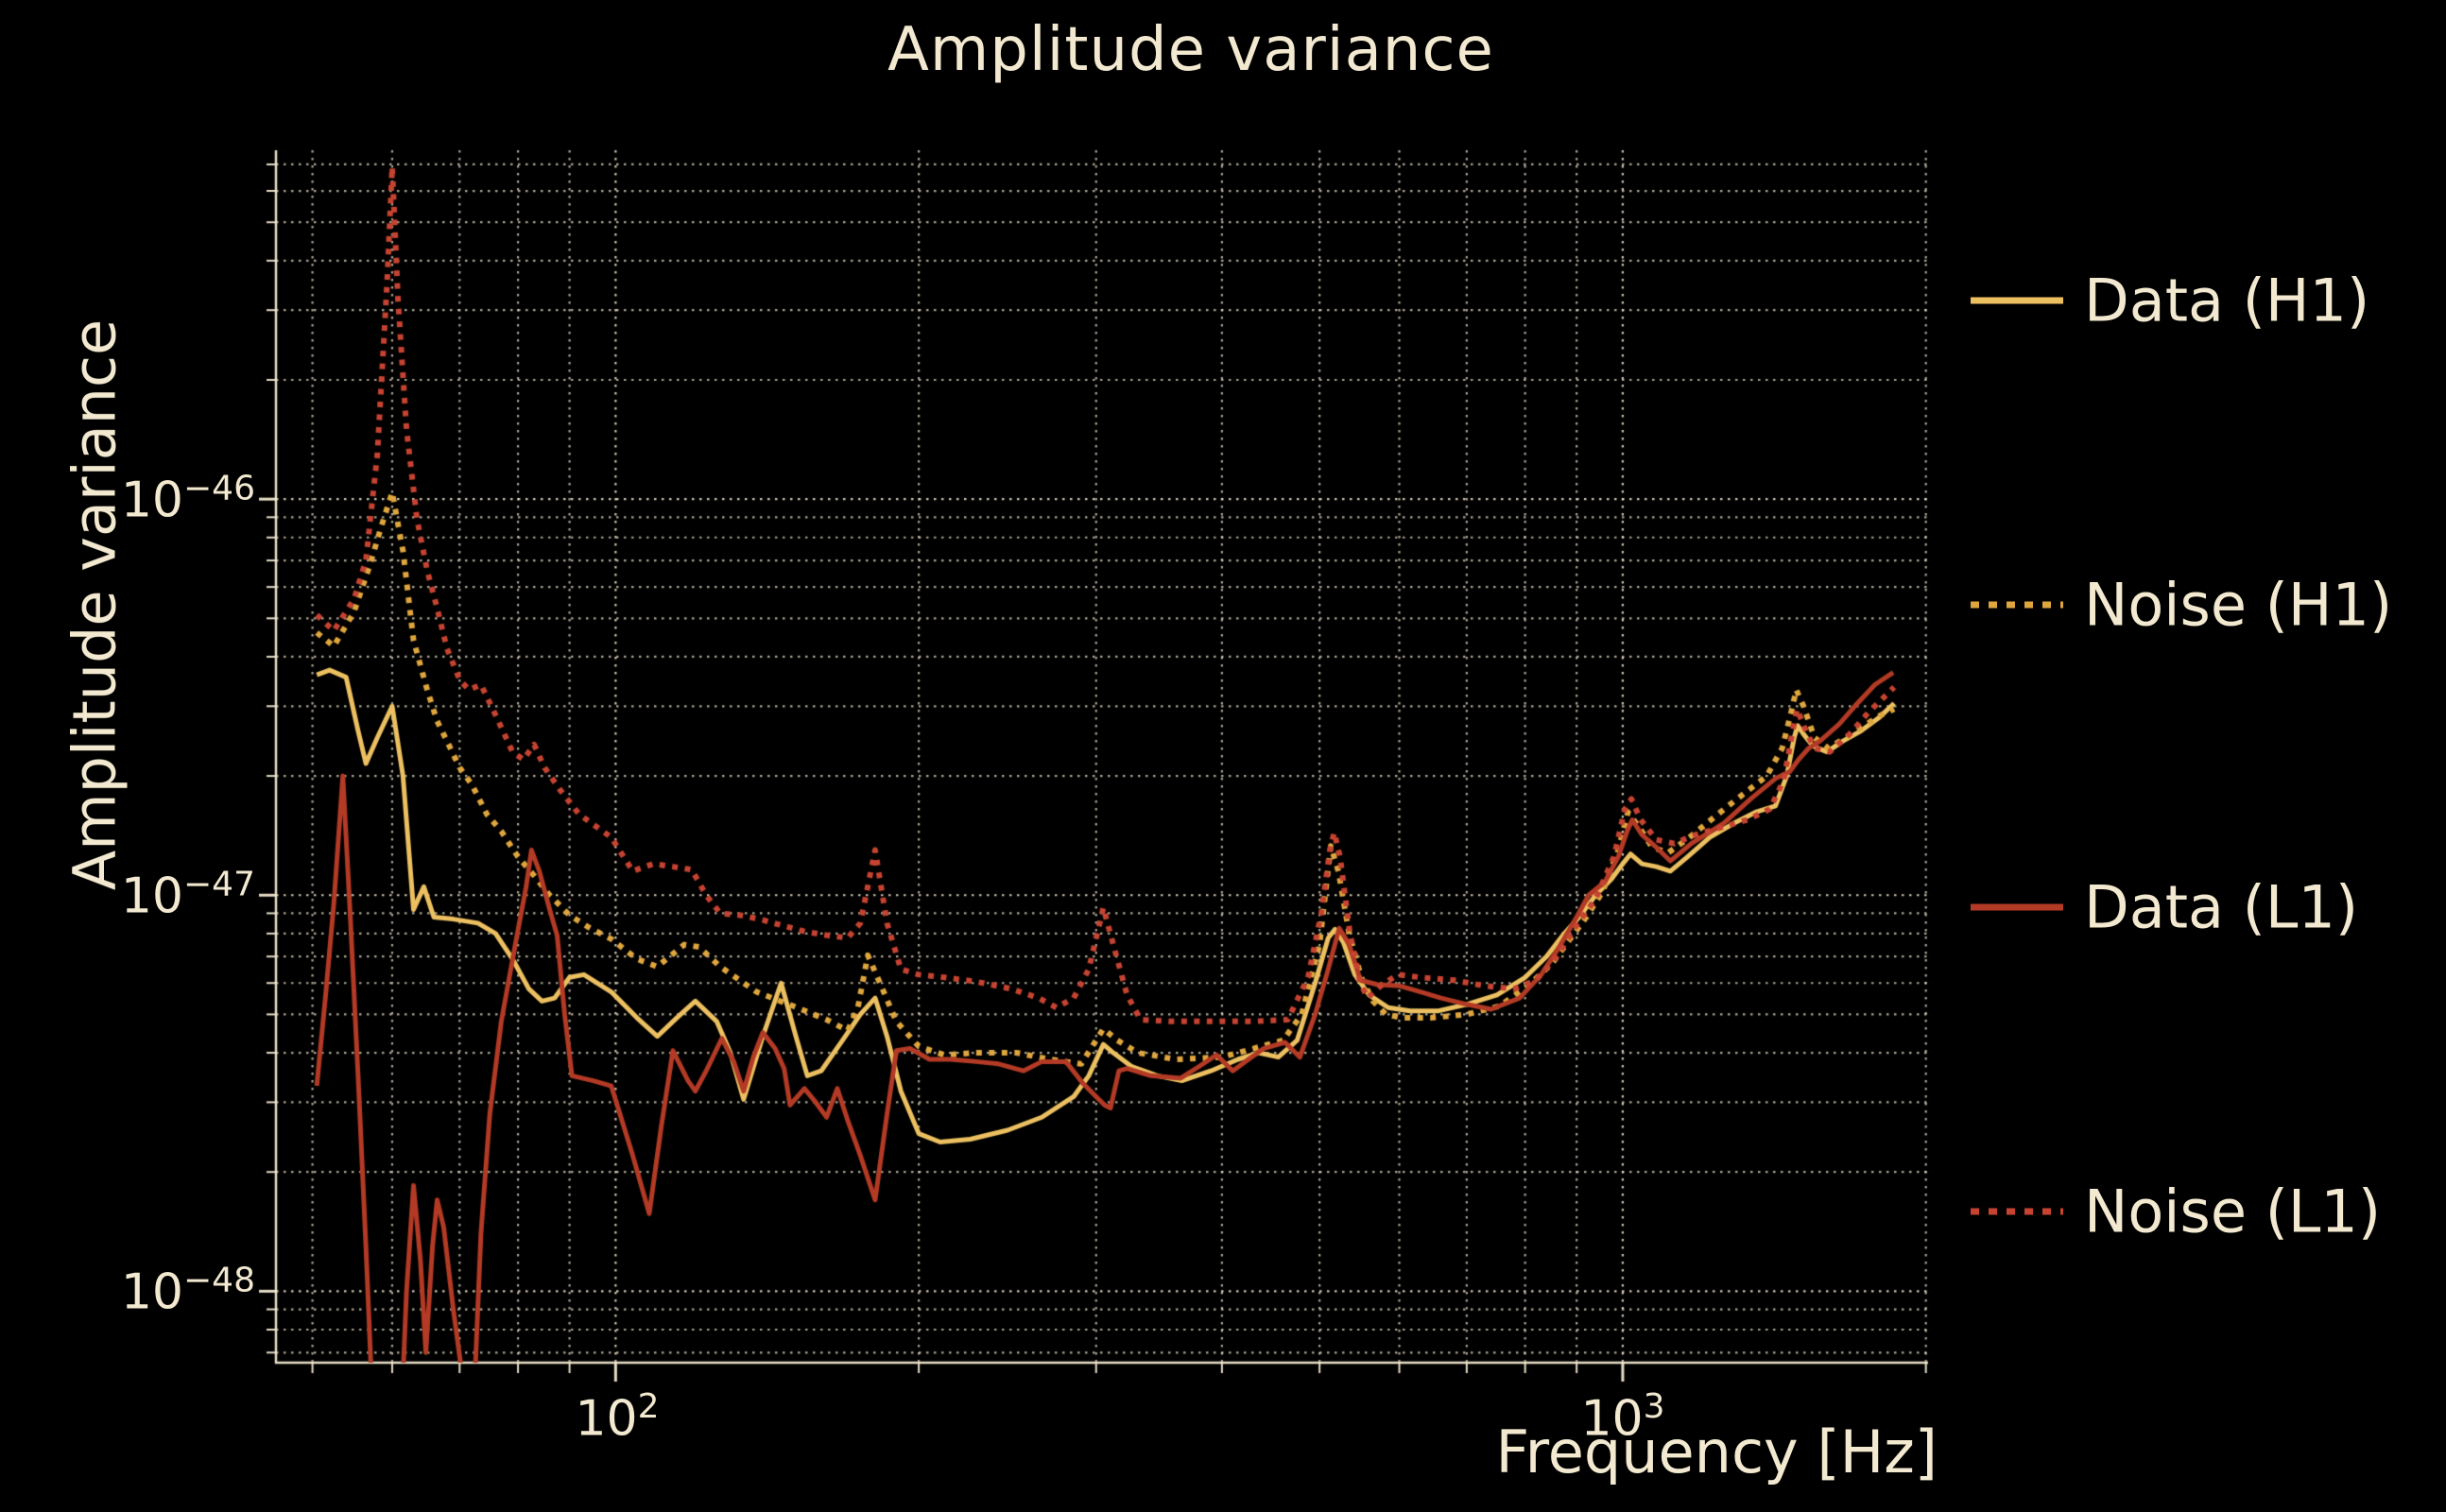 This screenshot has height=1512, width=2446. Describe the element at coordinates (2233, 1211) in the screenshot. I see `legend-label-noise-l1: Noise (L1)` at that location.